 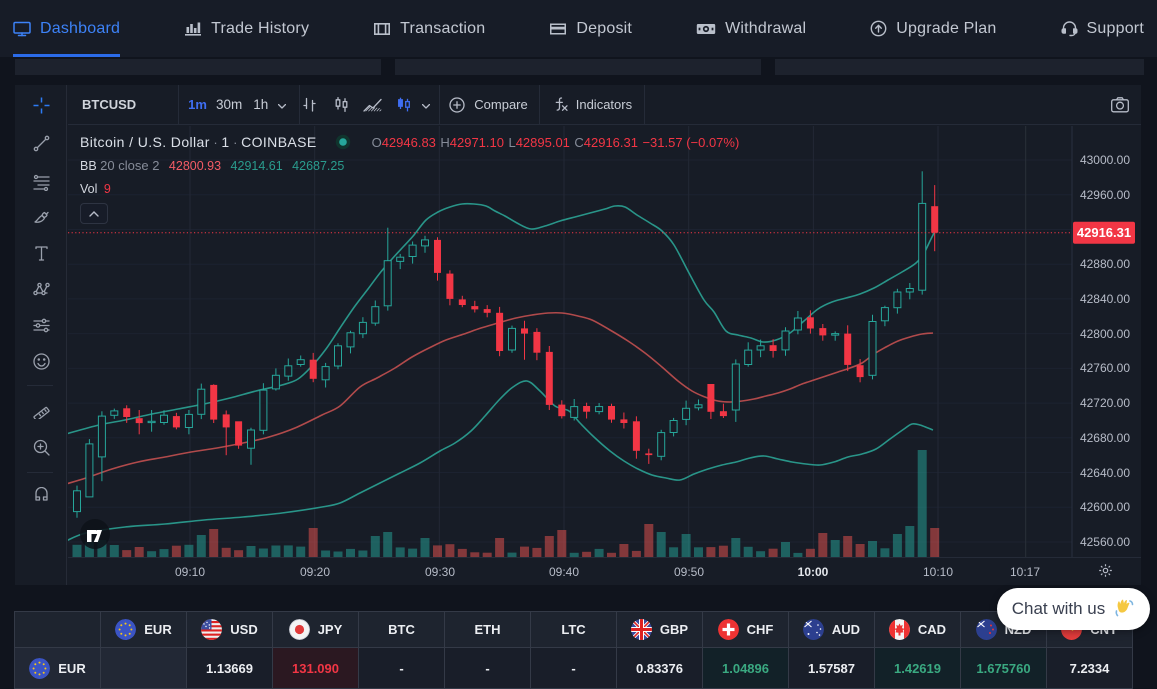 I want to click on svg-text: 42840.00, so click(x=1105, y=299).